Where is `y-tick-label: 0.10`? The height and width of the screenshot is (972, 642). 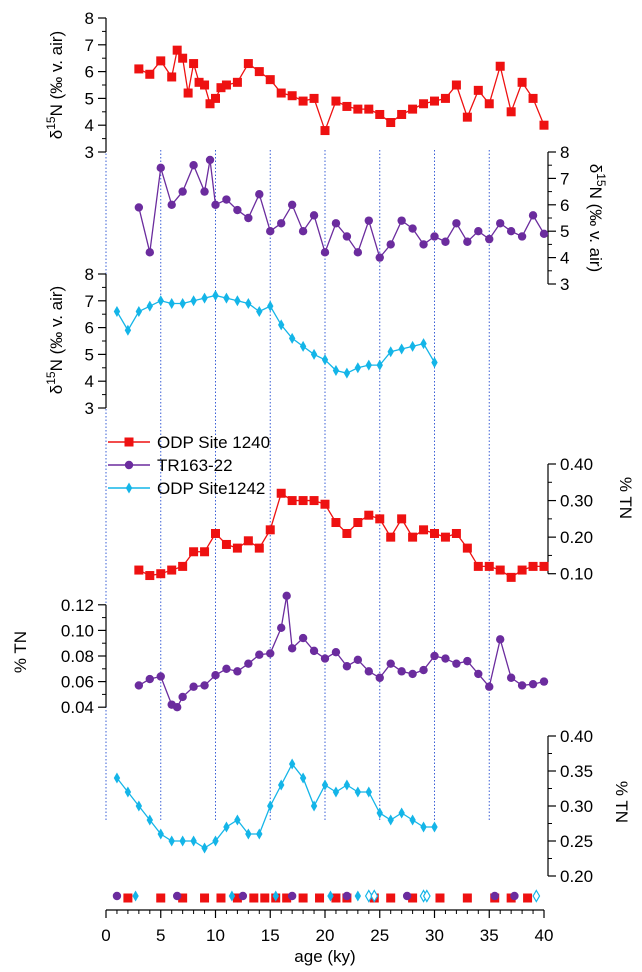
y-tick-label: 0.10 is located at coordinates (576, 574).